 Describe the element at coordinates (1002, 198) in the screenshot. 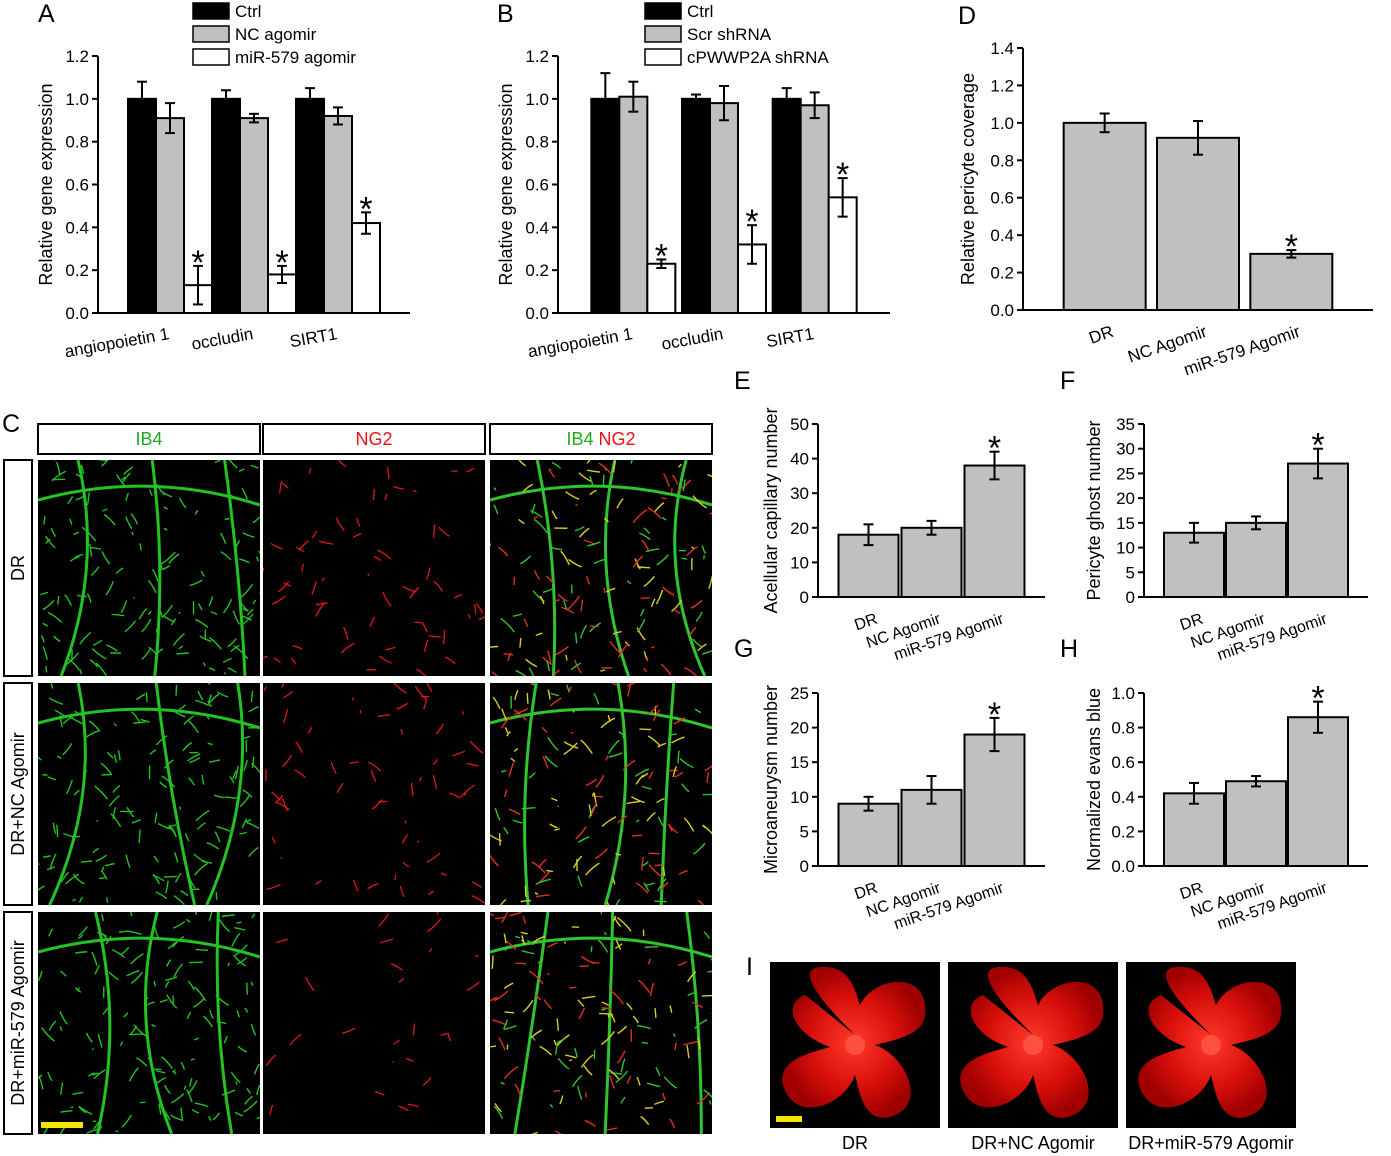

I see `y-tick-label: 0.6` at that location.